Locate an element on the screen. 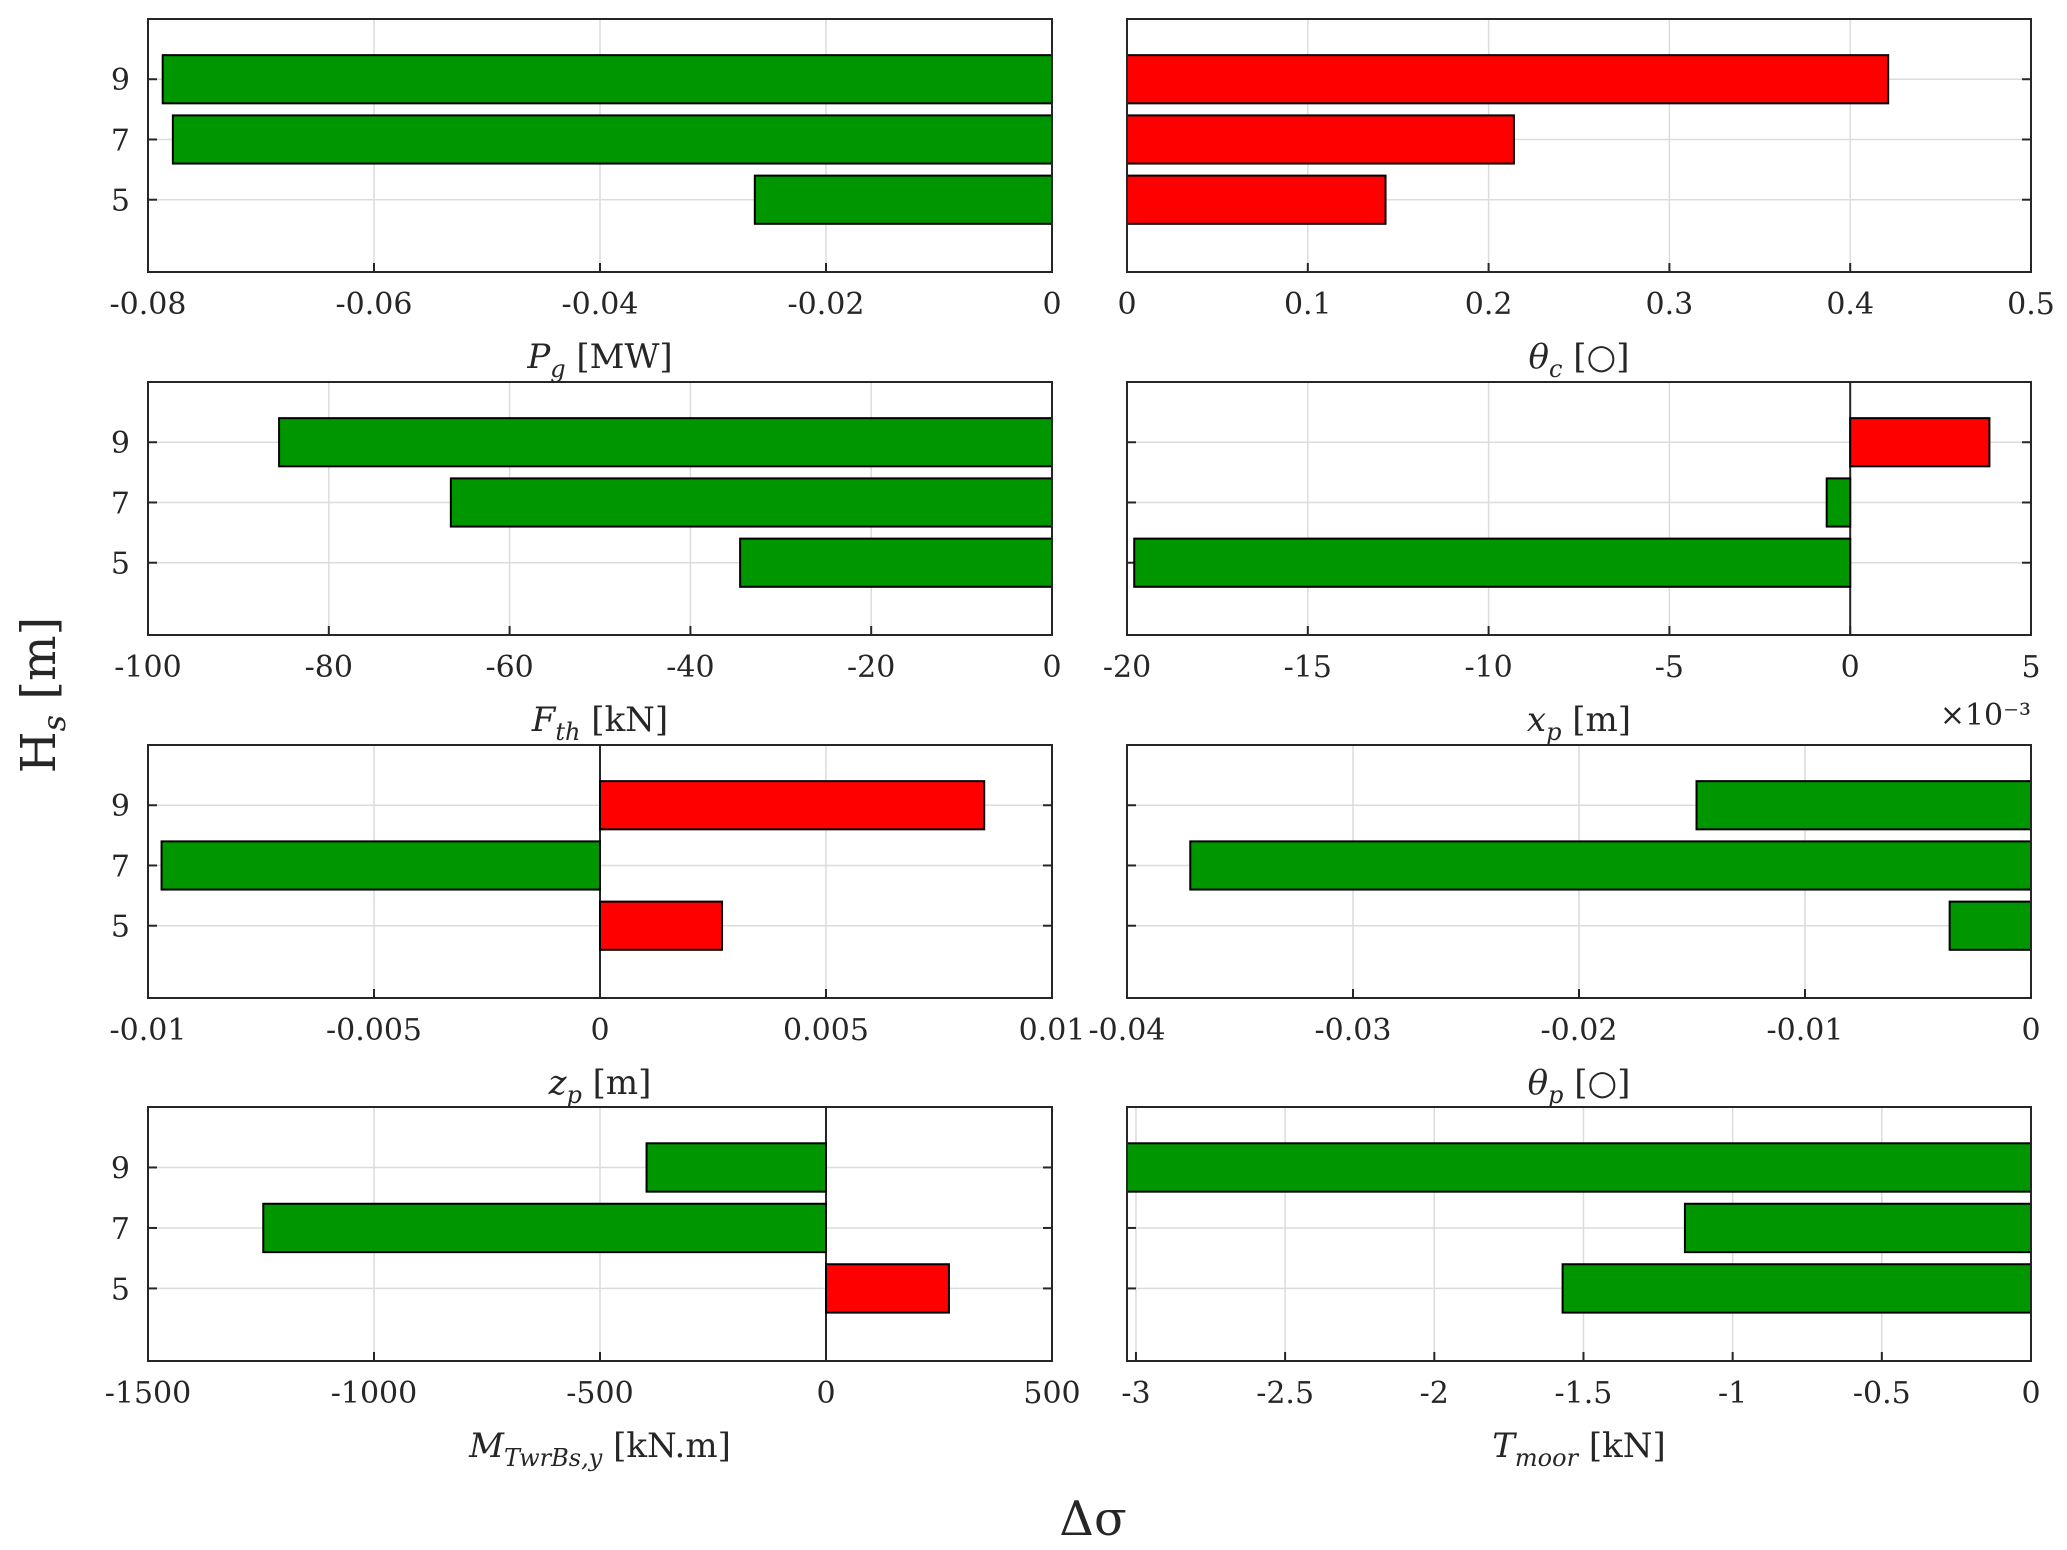  x-tick-label: -1 is located at coordinates (1732, 1393).